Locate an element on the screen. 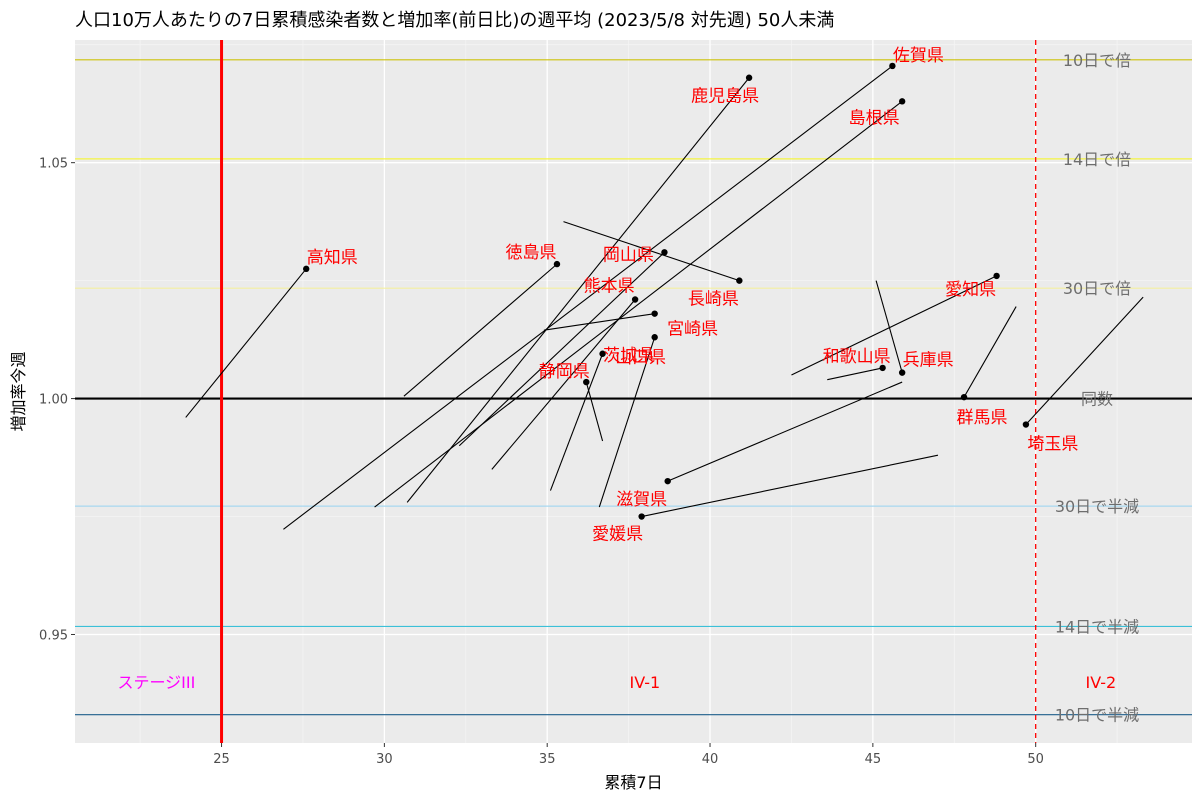 Image resolution: width=1200 pixels, height=804 pixels. point-label: 鹿児島県 is located at coordinates (725, 97).